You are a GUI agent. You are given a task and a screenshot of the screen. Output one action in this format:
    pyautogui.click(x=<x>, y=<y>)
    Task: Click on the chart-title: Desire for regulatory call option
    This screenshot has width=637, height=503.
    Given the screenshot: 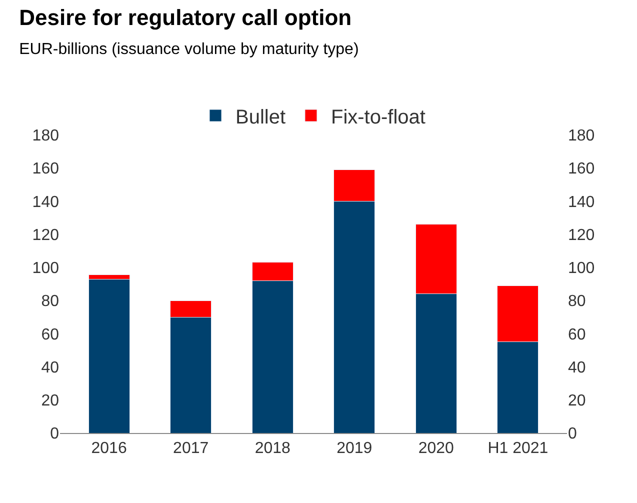 What is the action you would take?
    pyautogui.click(x=185, y=17)
    